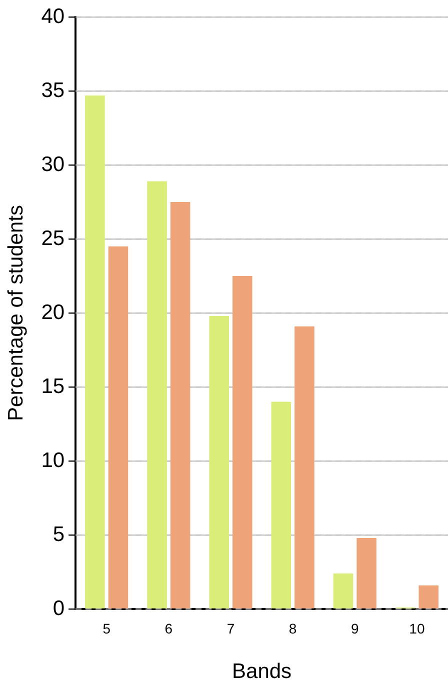 The width and height of the screenshot is (448, 693). What do you see at coordinates (58, 534) in the screenshot?
I see `y-tick-label: 5` at bounding box center [58, 534].